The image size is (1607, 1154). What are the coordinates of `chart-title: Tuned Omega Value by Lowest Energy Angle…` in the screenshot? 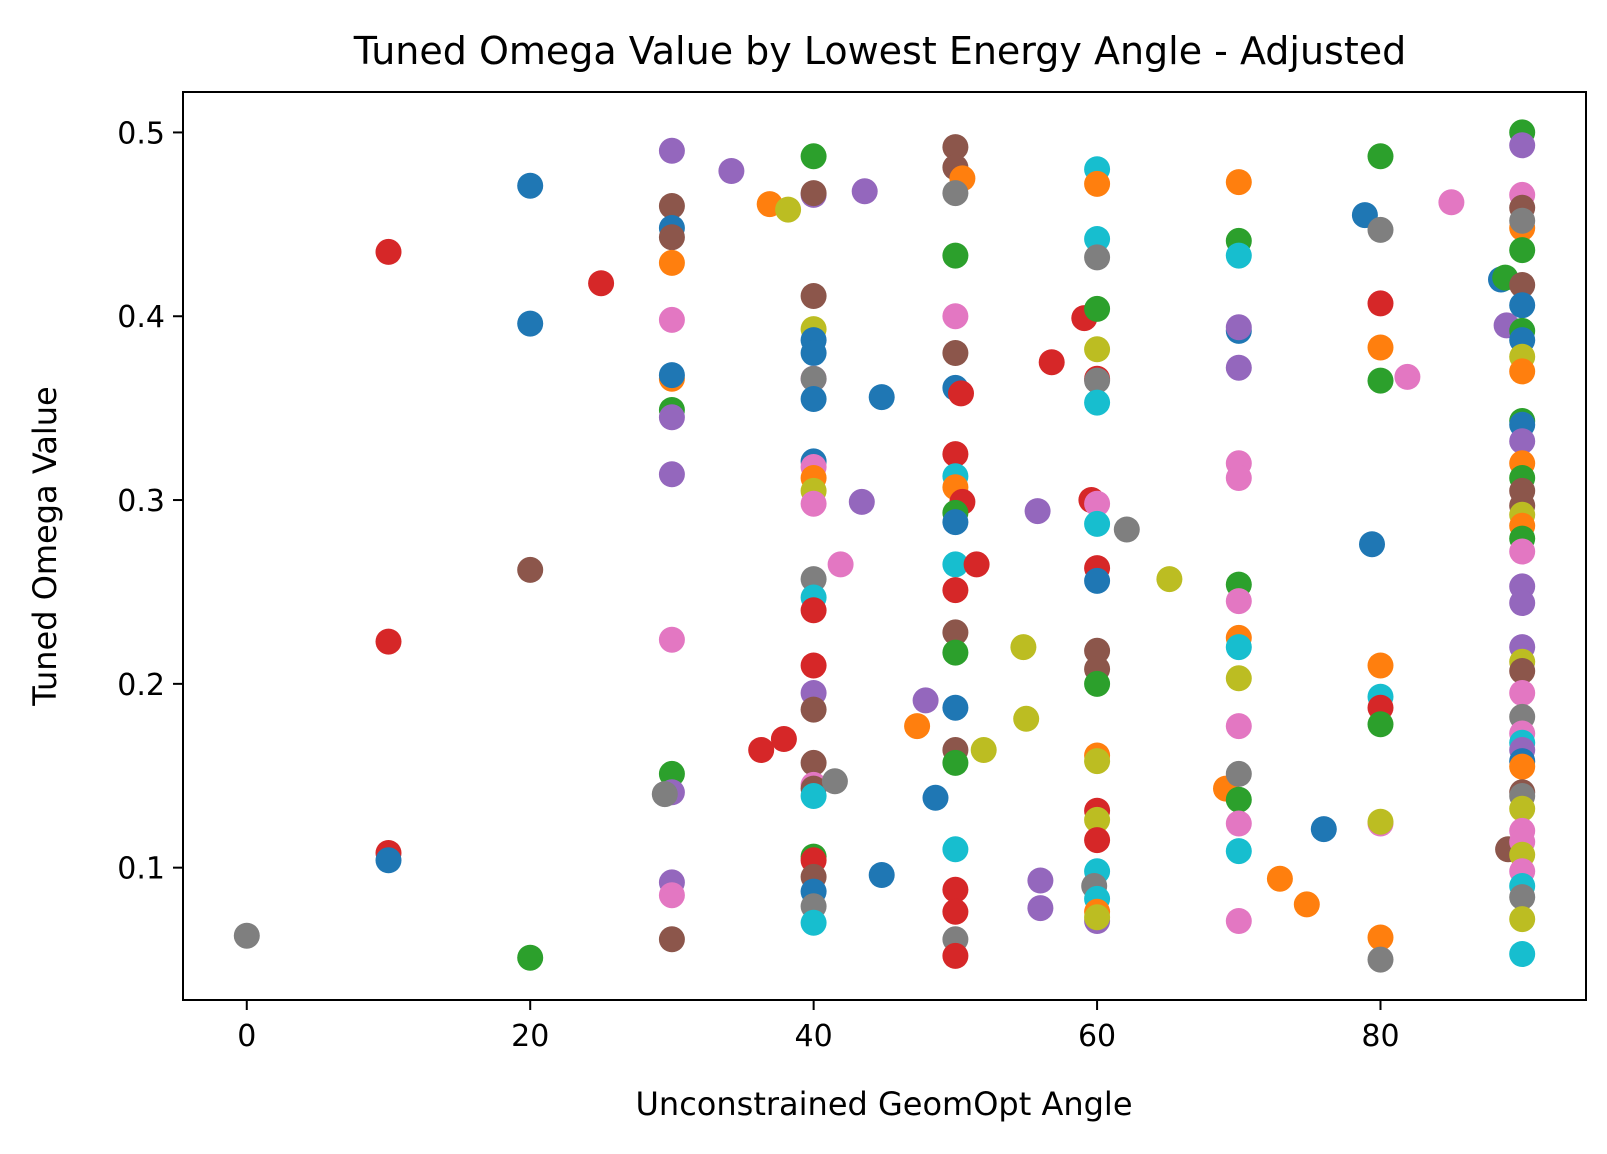 It's located at (880, 51).